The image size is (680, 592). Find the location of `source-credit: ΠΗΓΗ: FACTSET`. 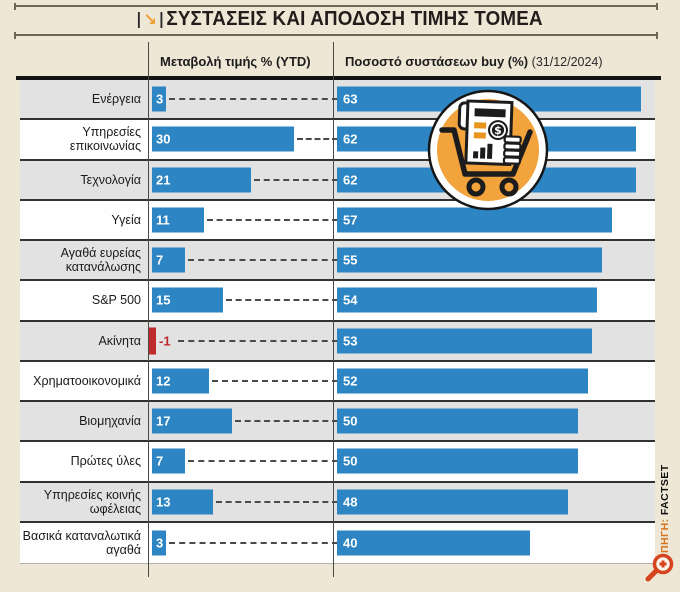

source-credit: ΠΗΓΗ: FACTSET is located at coordinates (665, 505).